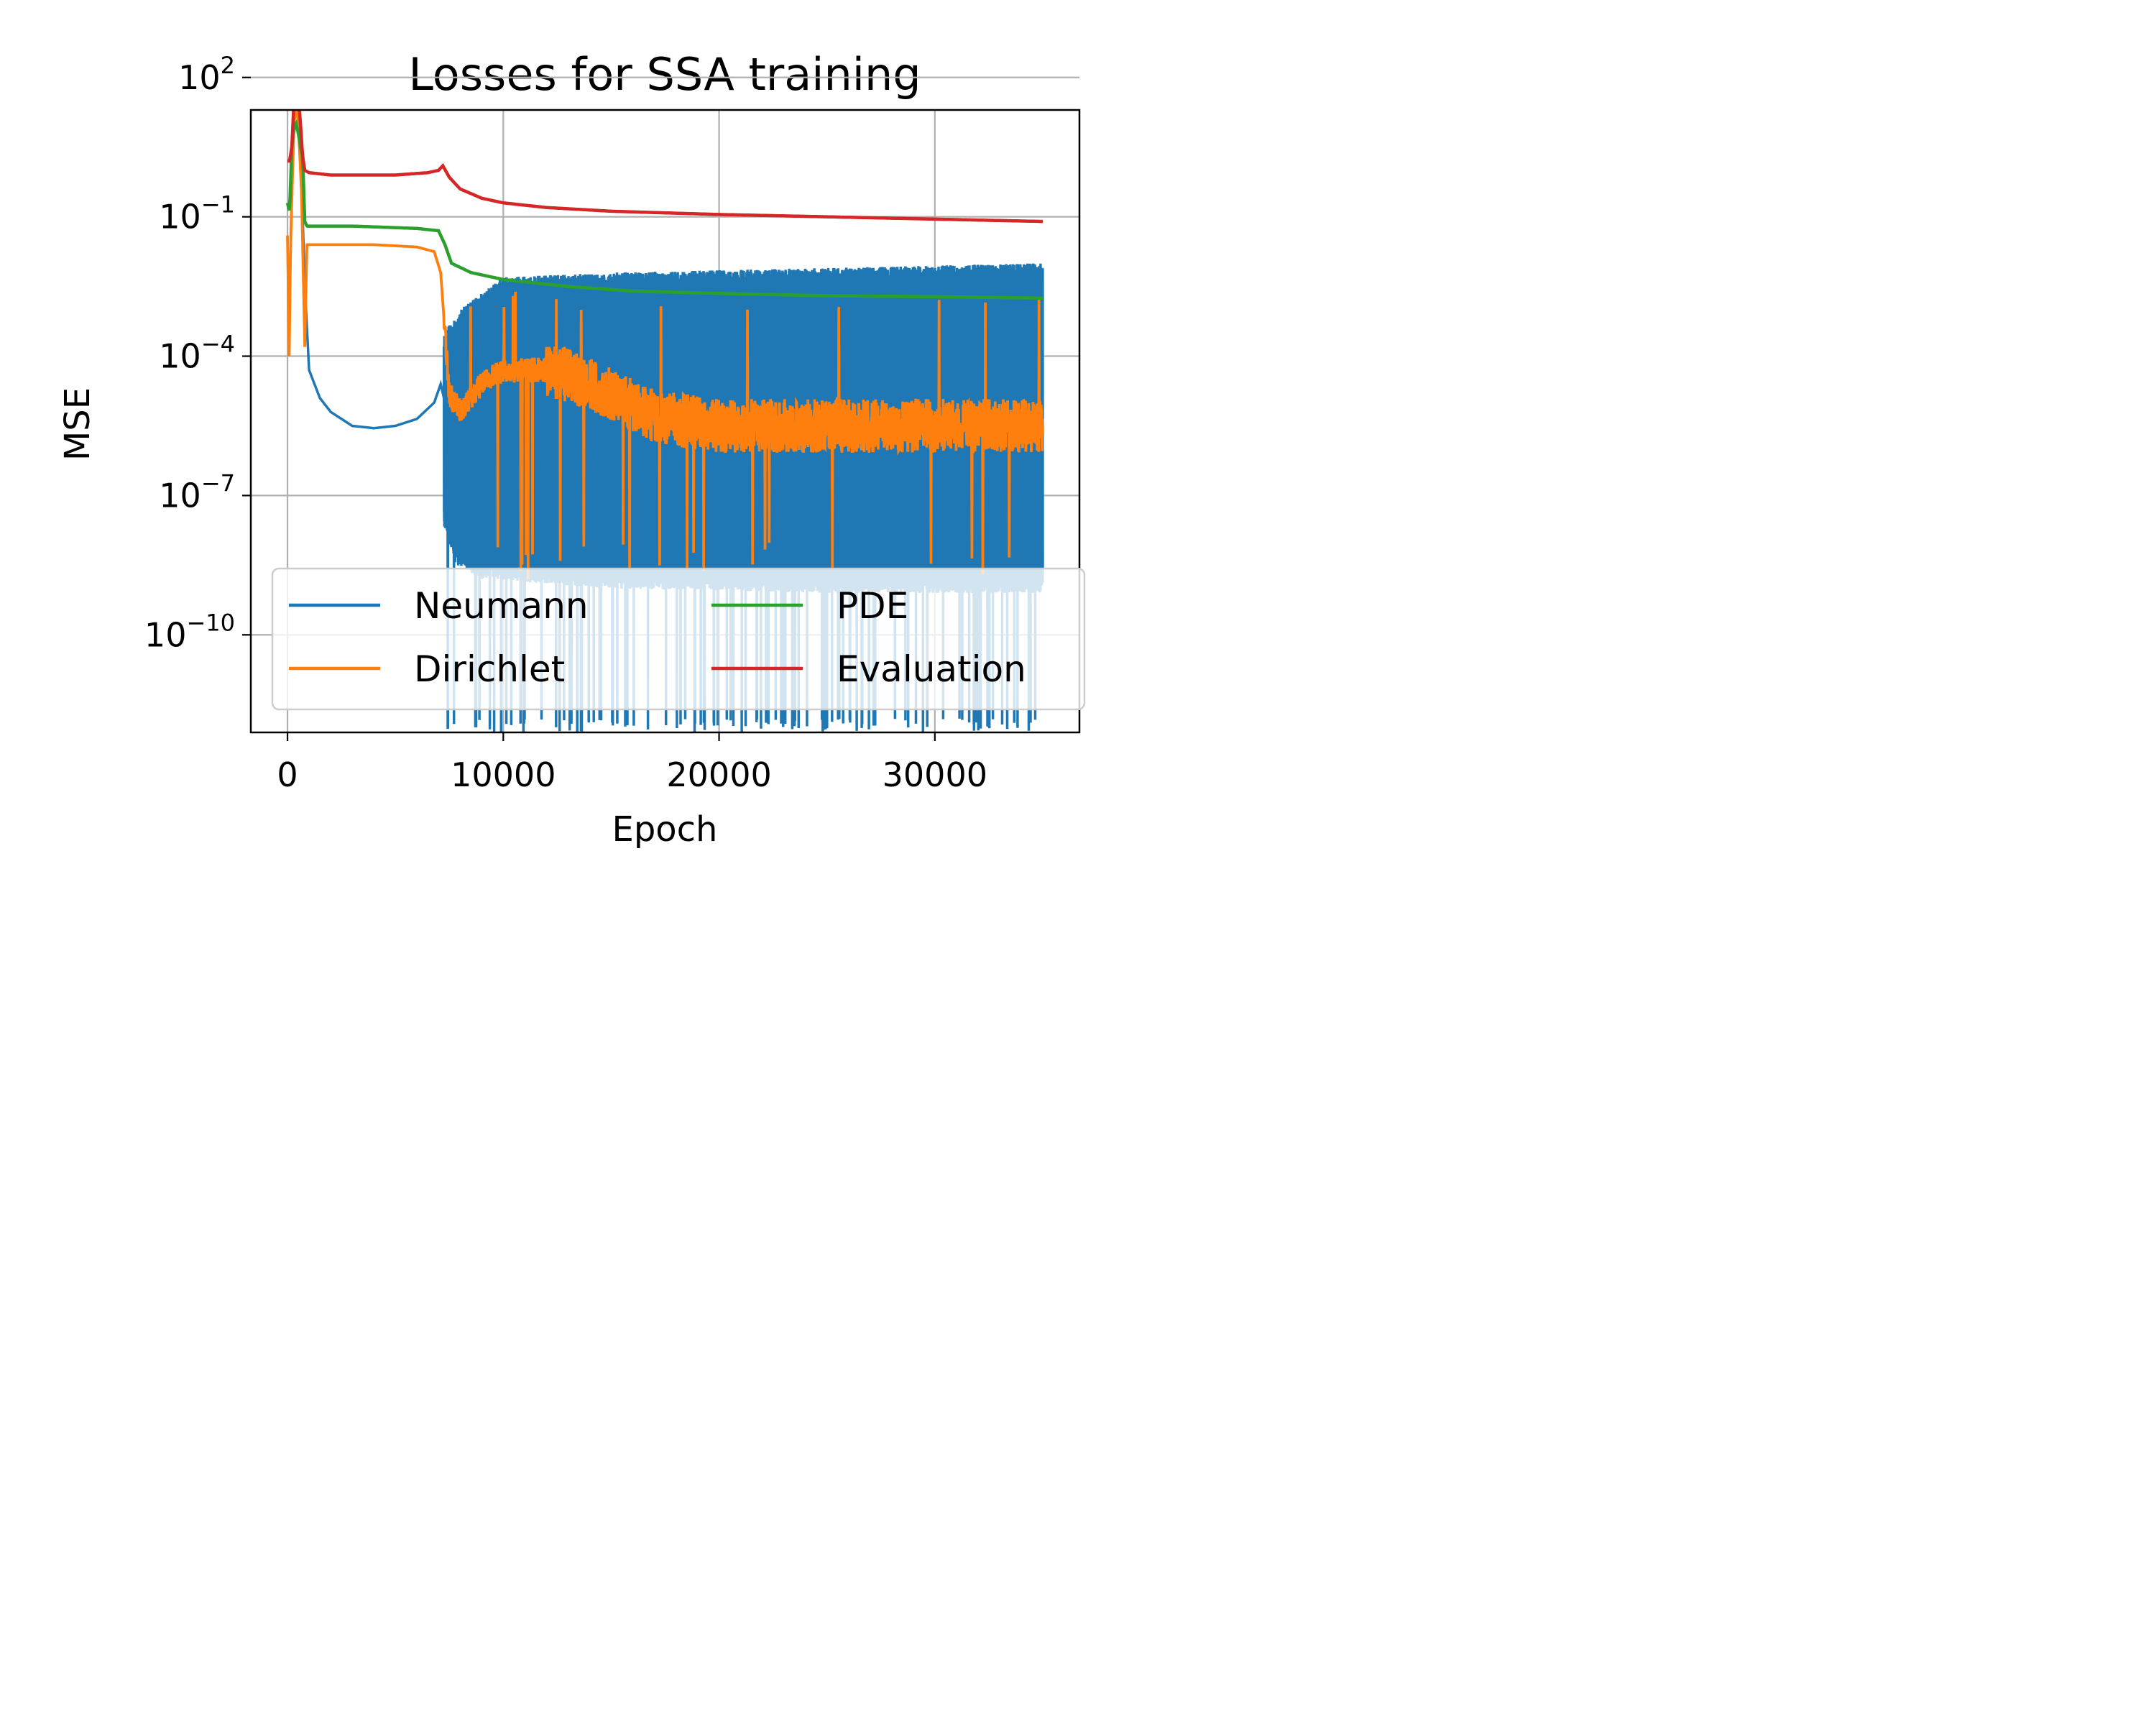  I want to click on series-line-pde, so click(664, 209).